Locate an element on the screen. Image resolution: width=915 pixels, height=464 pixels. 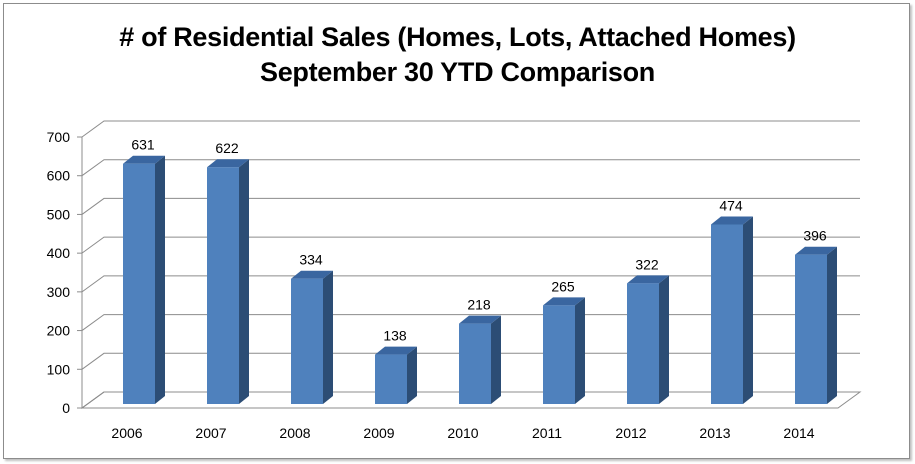
data-label-2014: 396 is located at coordinates (815, 236).